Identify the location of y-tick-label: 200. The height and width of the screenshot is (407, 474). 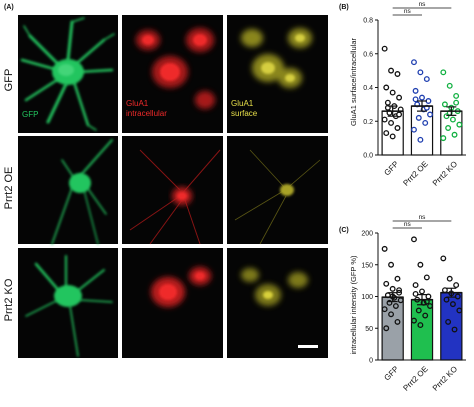
(367, 234).